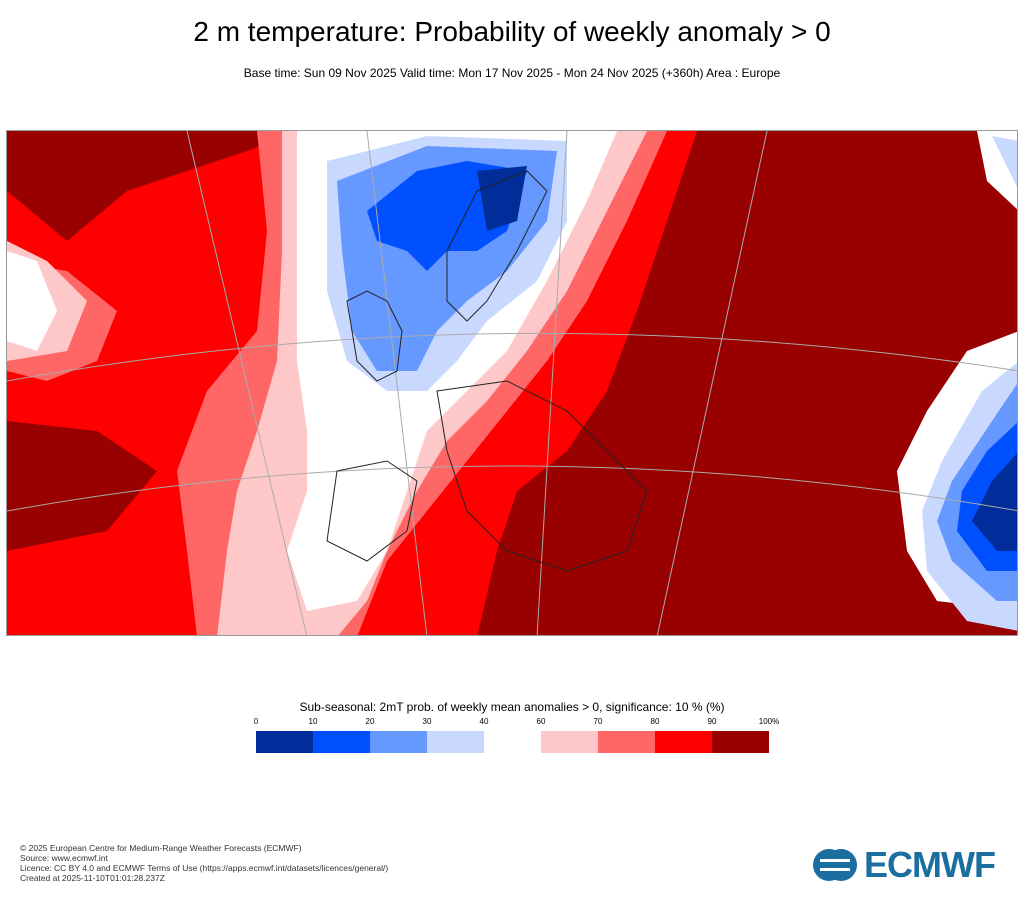 This screenshot has width=1024, height=921. Describe the element at coordinates (712, 721) in the screenshot. I see `legend-tick: 90` at that location.